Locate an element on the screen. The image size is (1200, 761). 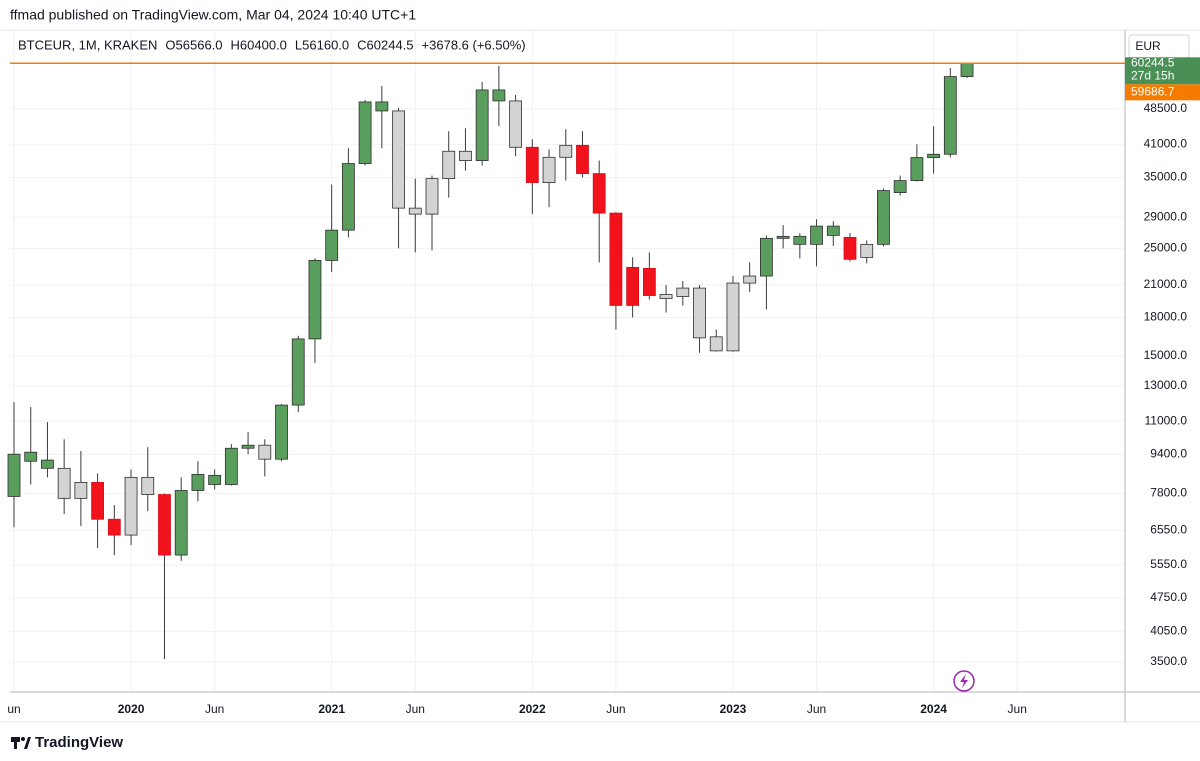
y-tick-label: 9400.0 is located at coordinates (1168, 453).